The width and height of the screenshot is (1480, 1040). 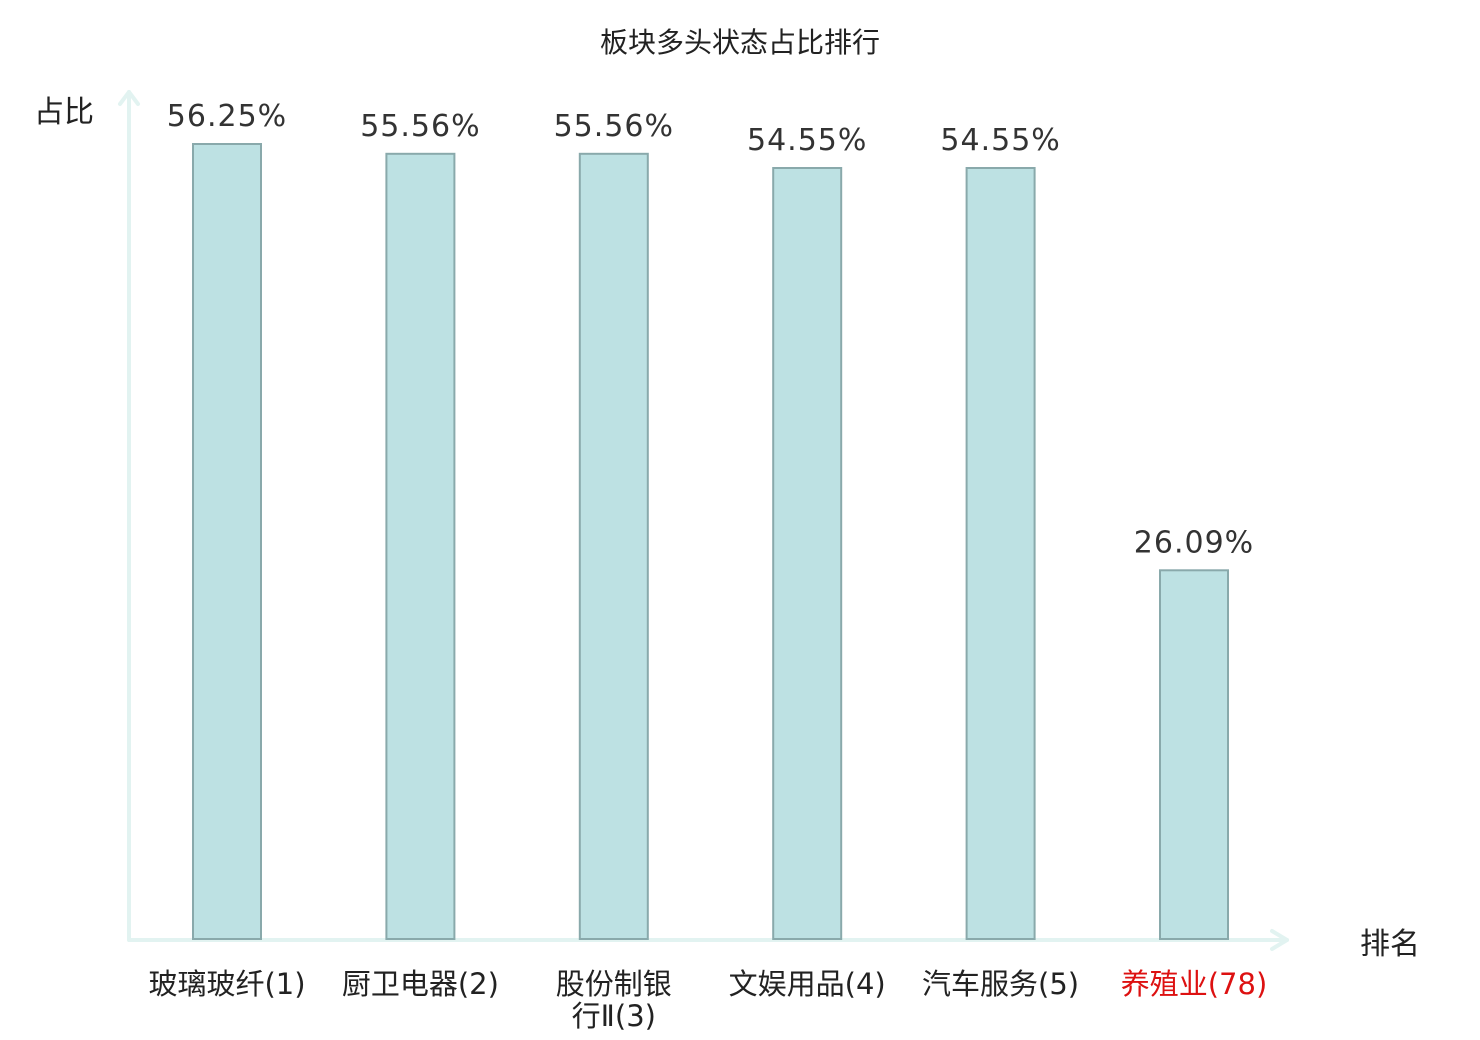 I want to click on y-axis-label: 占比, so click(x=64, y=112).